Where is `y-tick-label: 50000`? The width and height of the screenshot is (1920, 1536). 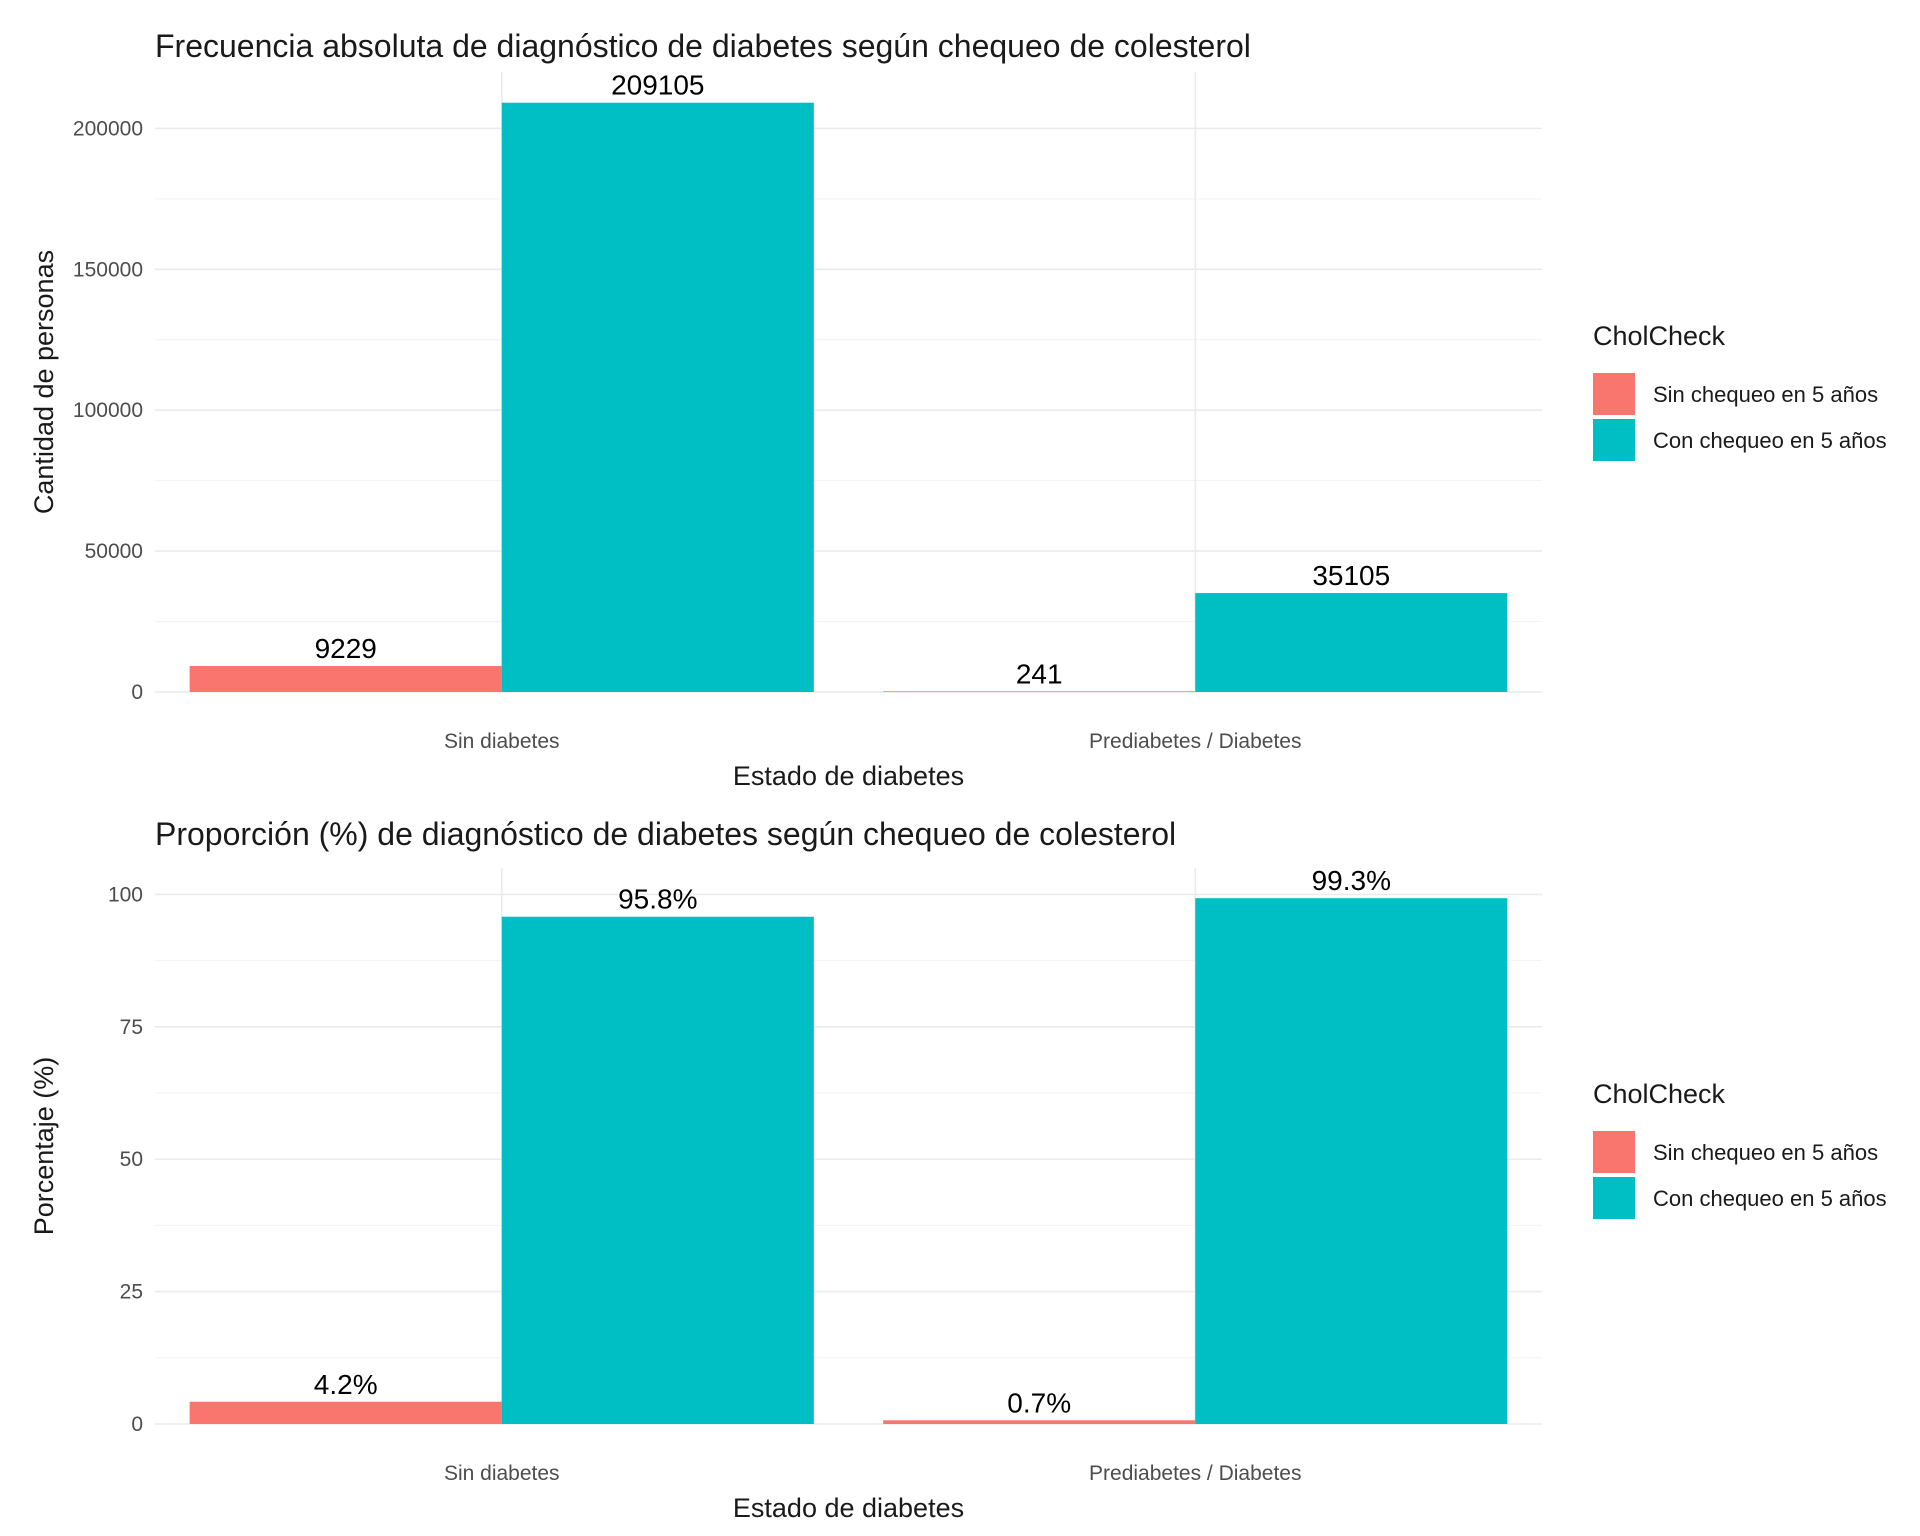 y-tick-label: 50000 is located at coordinates (114, 551).